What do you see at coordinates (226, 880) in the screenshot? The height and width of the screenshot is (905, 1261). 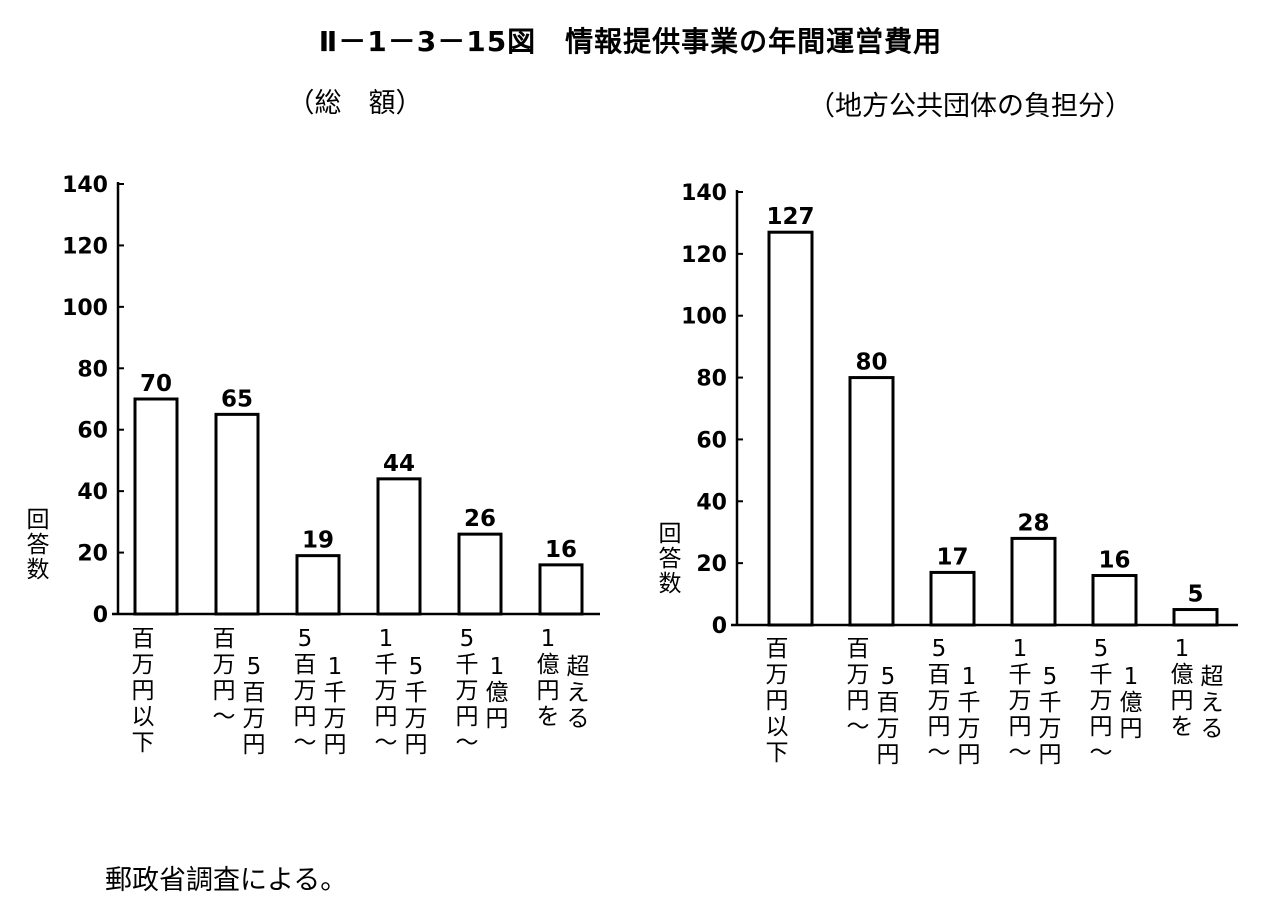 I see `source-note: 郵政省調査による。` at bounding box center [226, 880].